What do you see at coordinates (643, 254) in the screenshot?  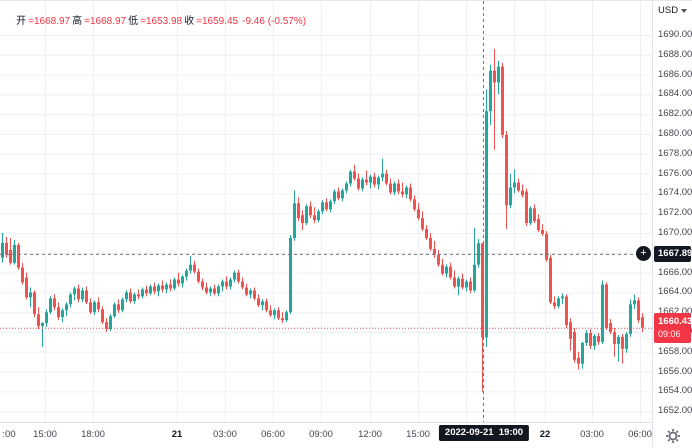 I see `add-alert-plus-button: +` at bounding box center [643, 254].